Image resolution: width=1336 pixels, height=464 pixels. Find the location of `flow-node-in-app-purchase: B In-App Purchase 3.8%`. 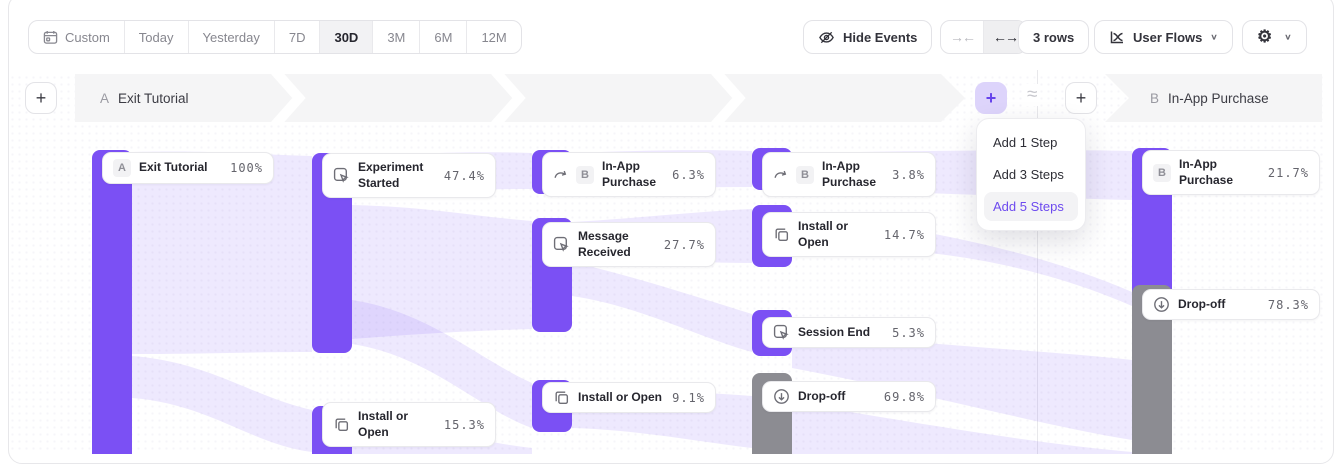

flow-node-in-app-purchase: B In-App Purchase 3.8% is located at coordinates (849, 175).